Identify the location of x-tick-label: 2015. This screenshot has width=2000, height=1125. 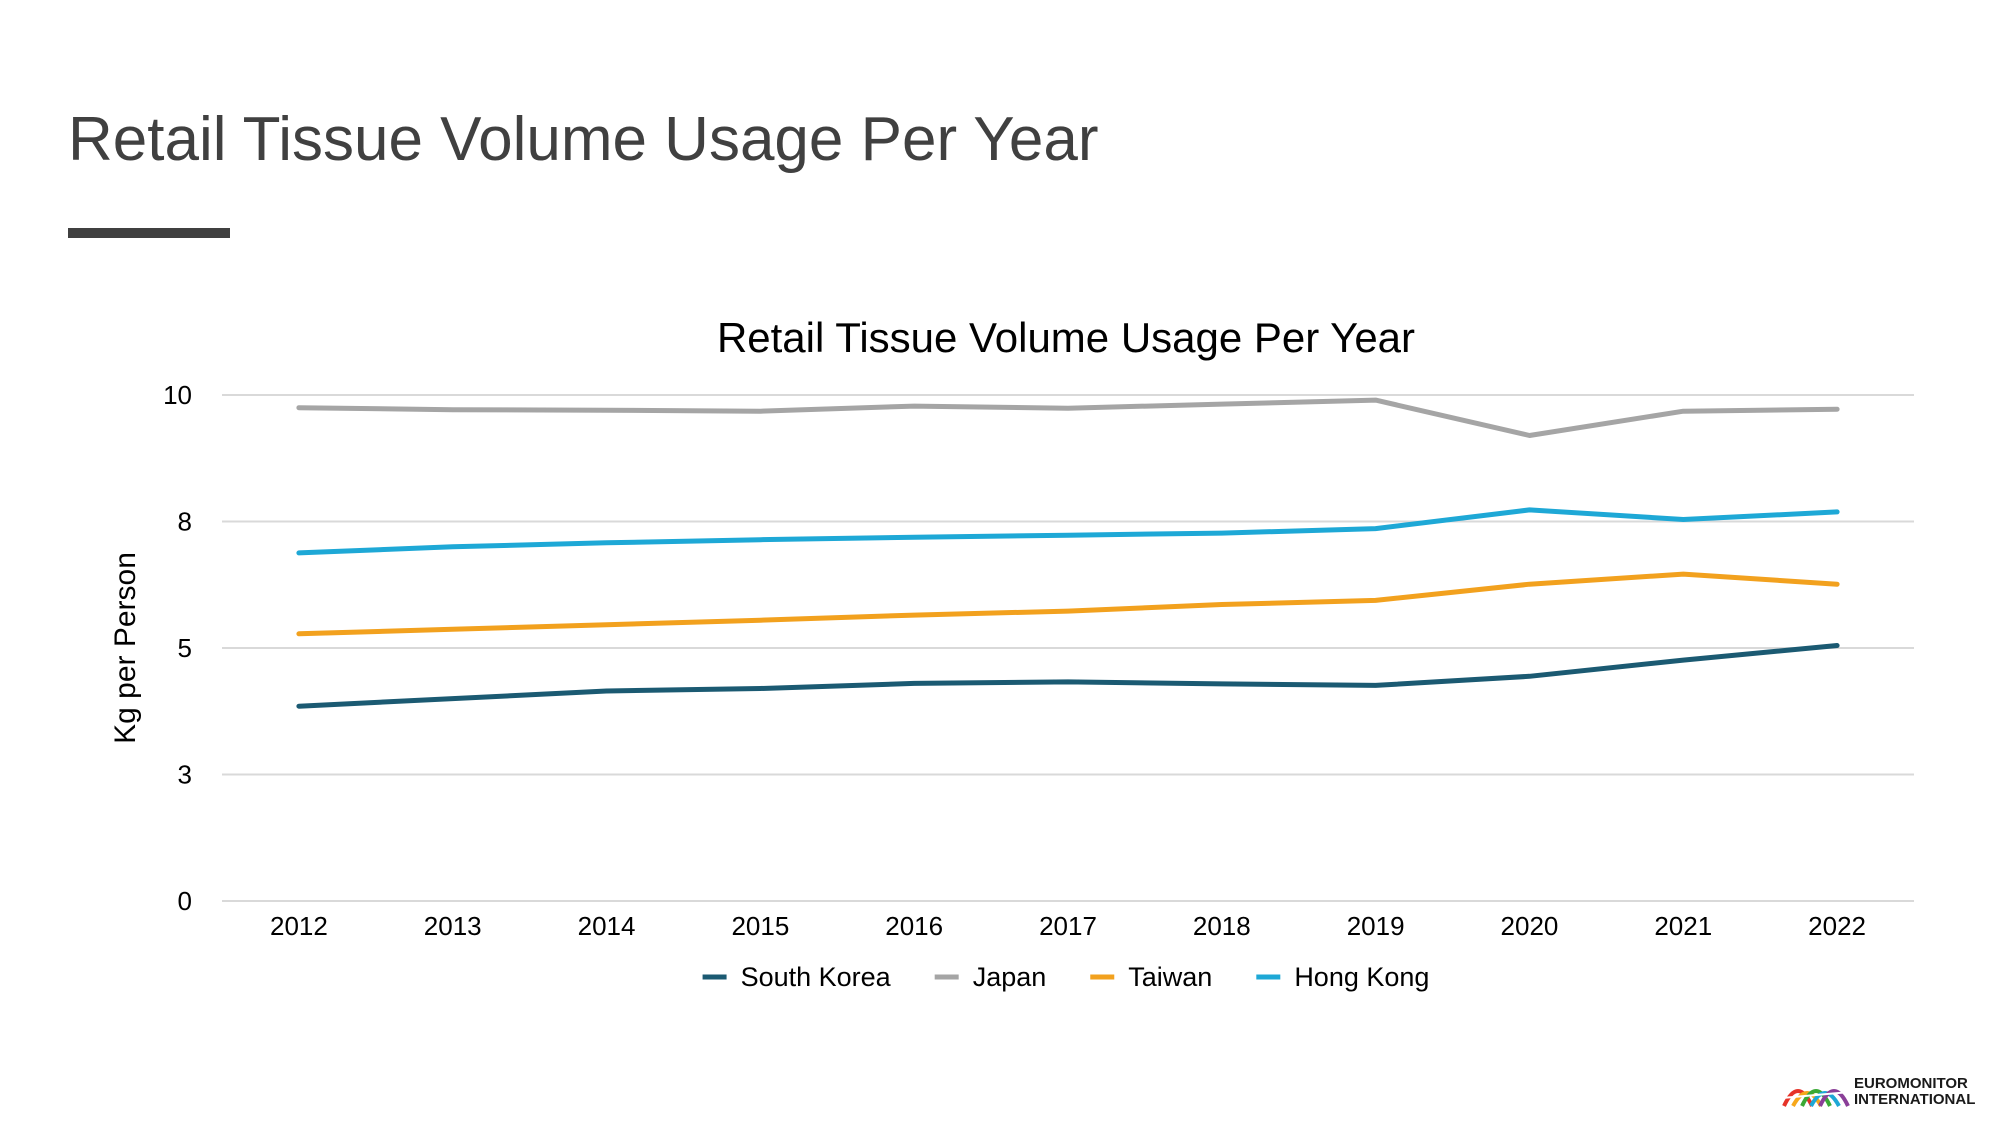
(760, 926).